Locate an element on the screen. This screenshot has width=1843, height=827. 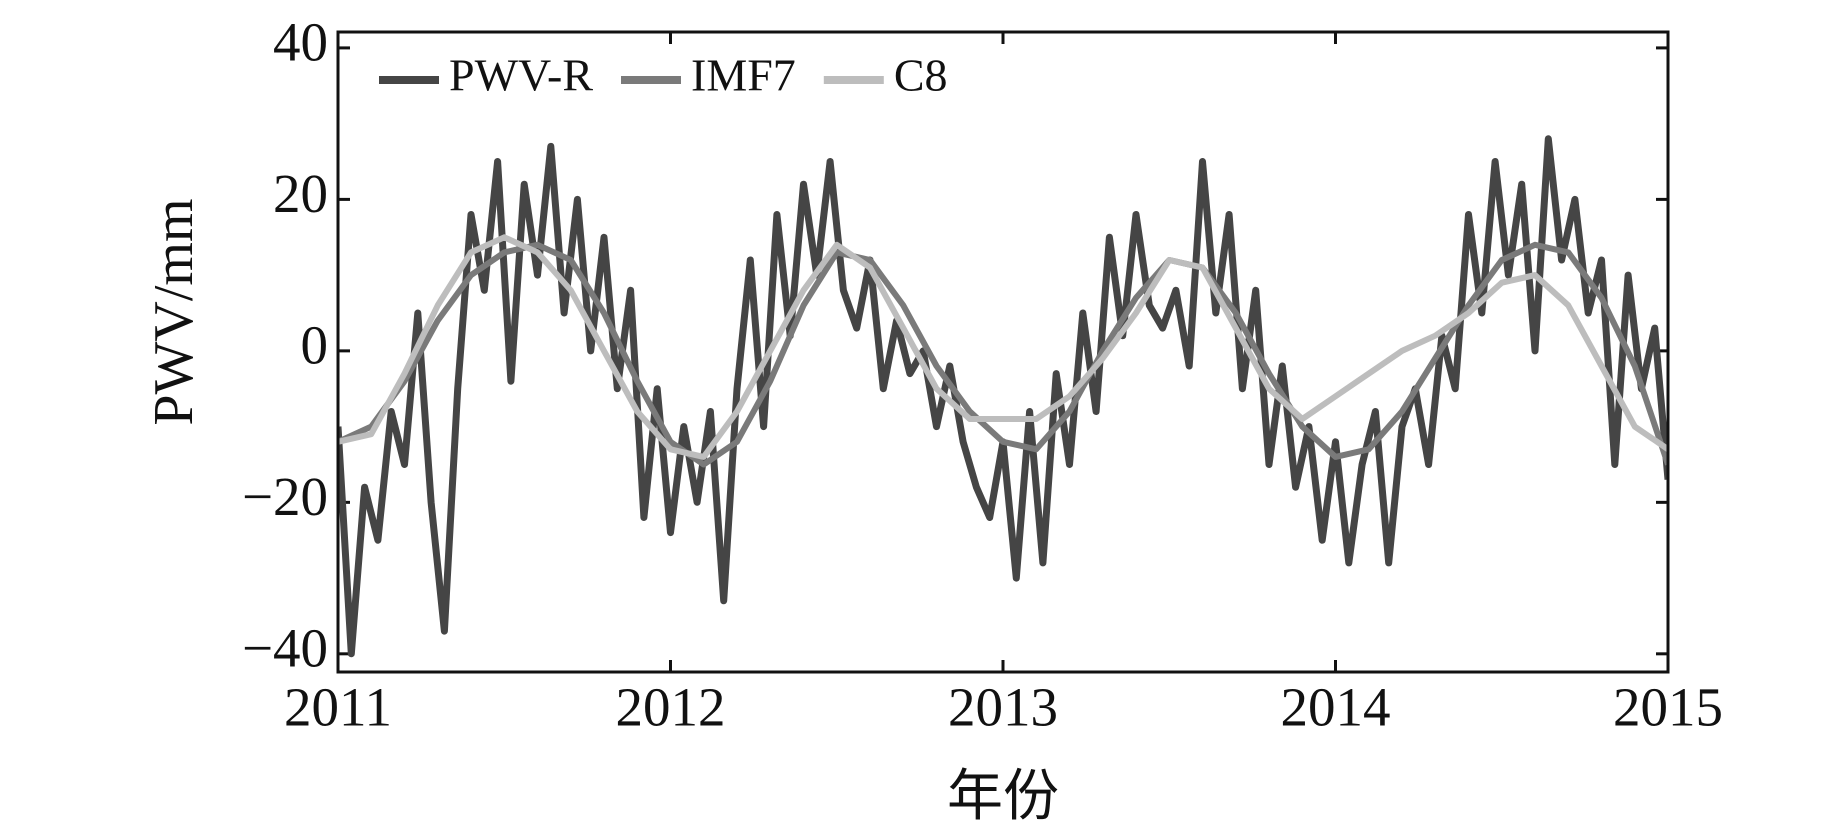
y-axis-label: PWV/mm is located at coordinates (174, 311).